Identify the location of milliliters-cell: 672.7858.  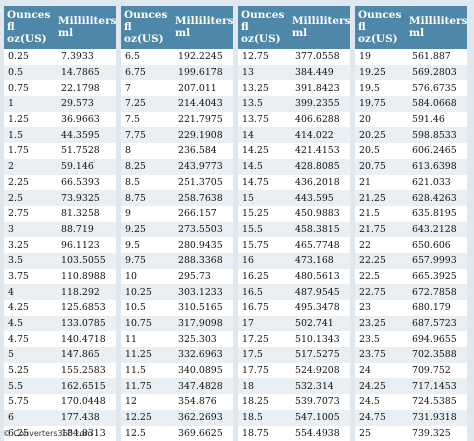
(436, 292).